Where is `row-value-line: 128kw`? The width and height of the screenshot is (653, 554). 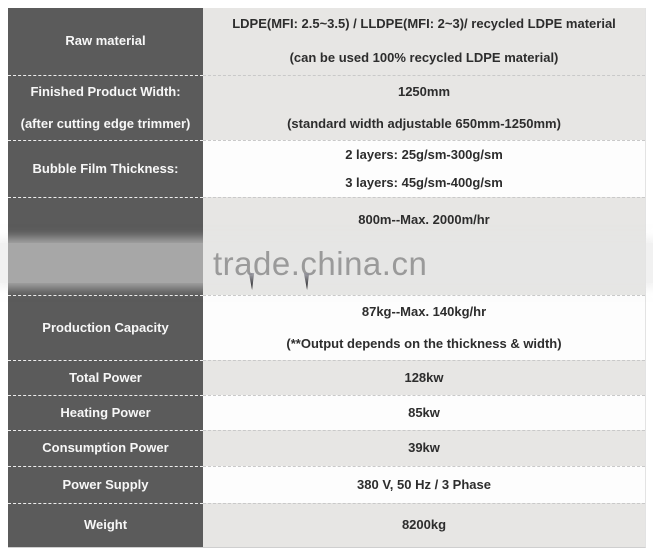 row-value-line: 128kw is located at coordinates (424, 377).